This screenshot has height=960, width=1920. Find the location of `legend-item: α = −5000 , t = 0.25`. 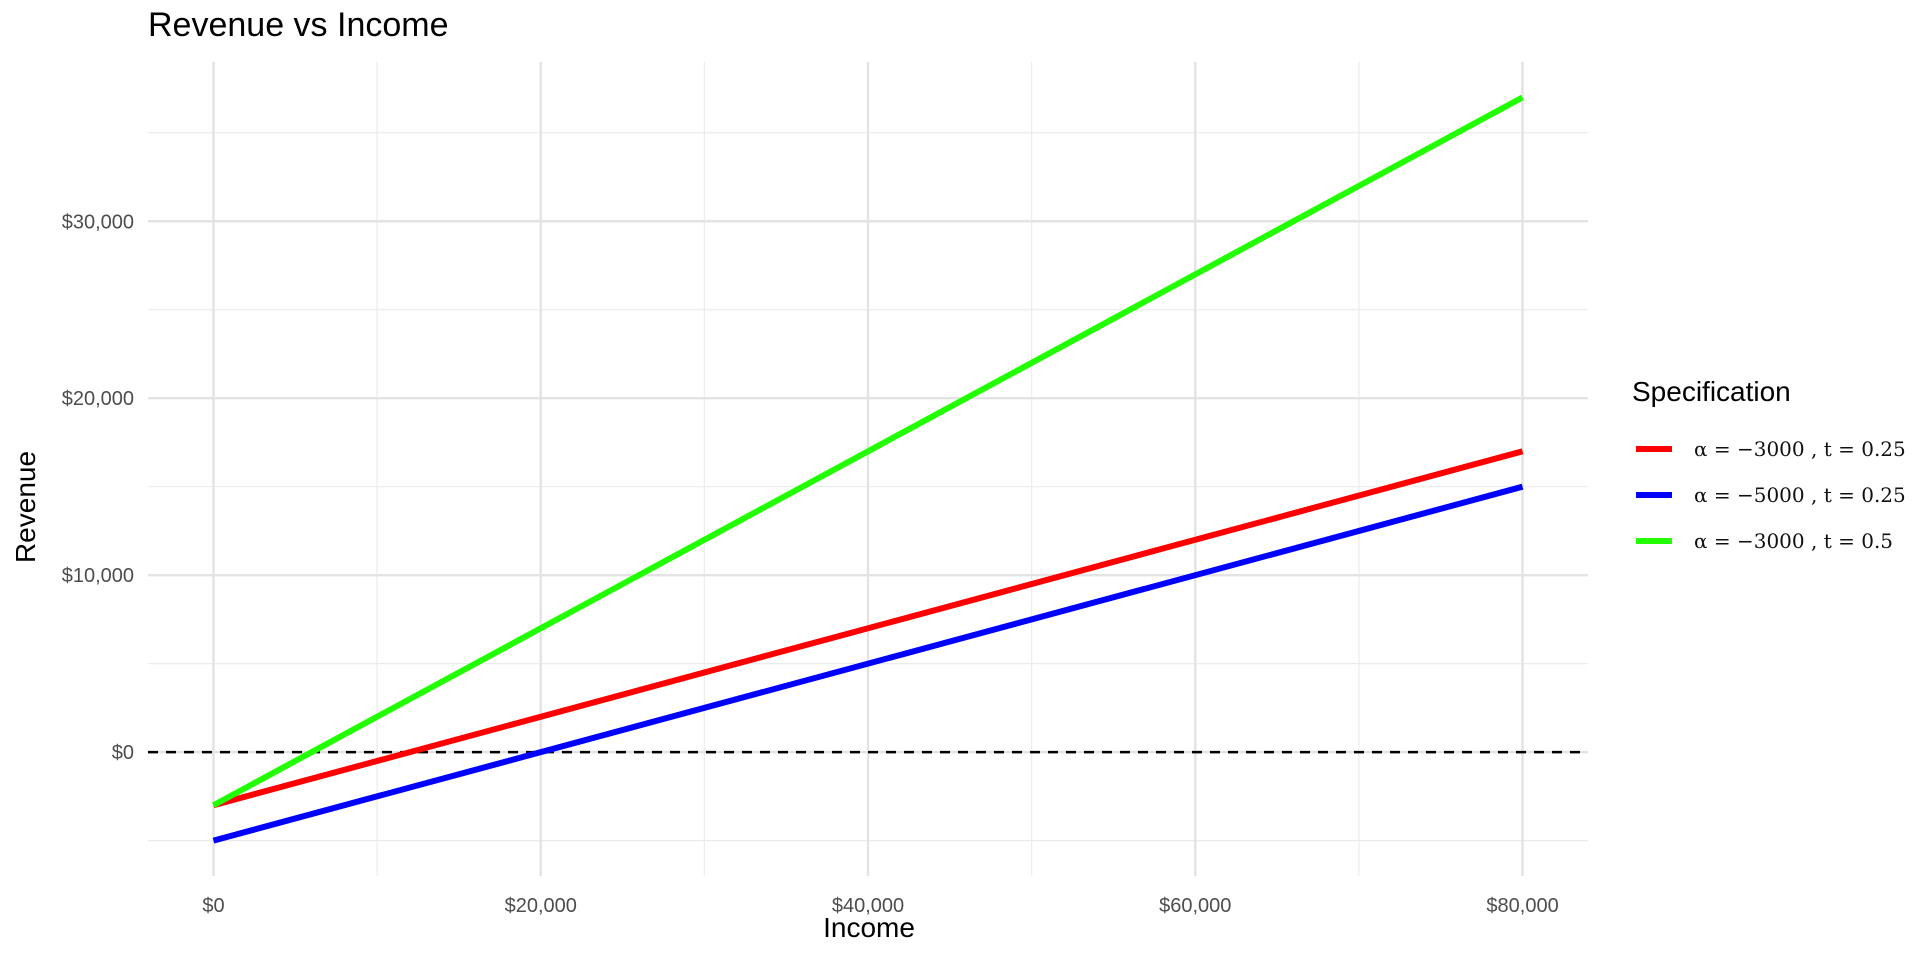

legend-item: α = −5000 , t = 0.25 is located at coordinates (1769, 495).